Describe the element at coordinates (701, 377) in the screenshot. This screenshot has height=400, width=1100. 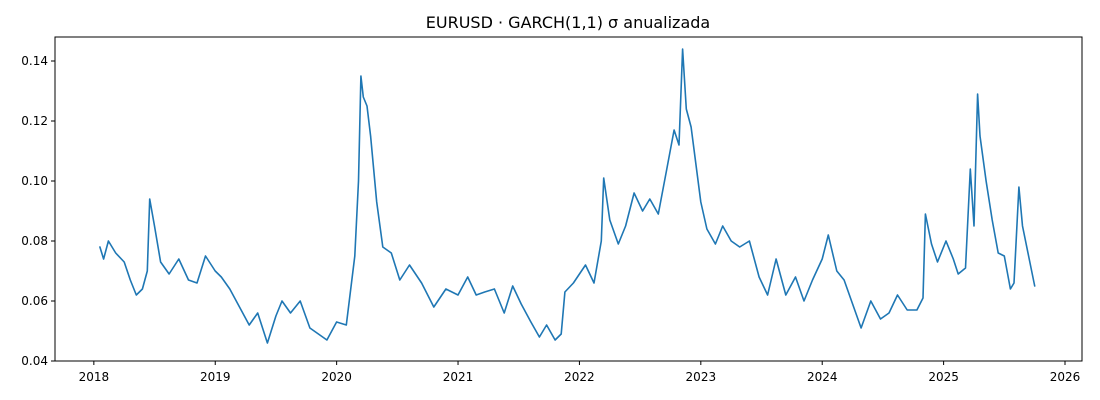
I see `x-tick-label: 2023` at that location.